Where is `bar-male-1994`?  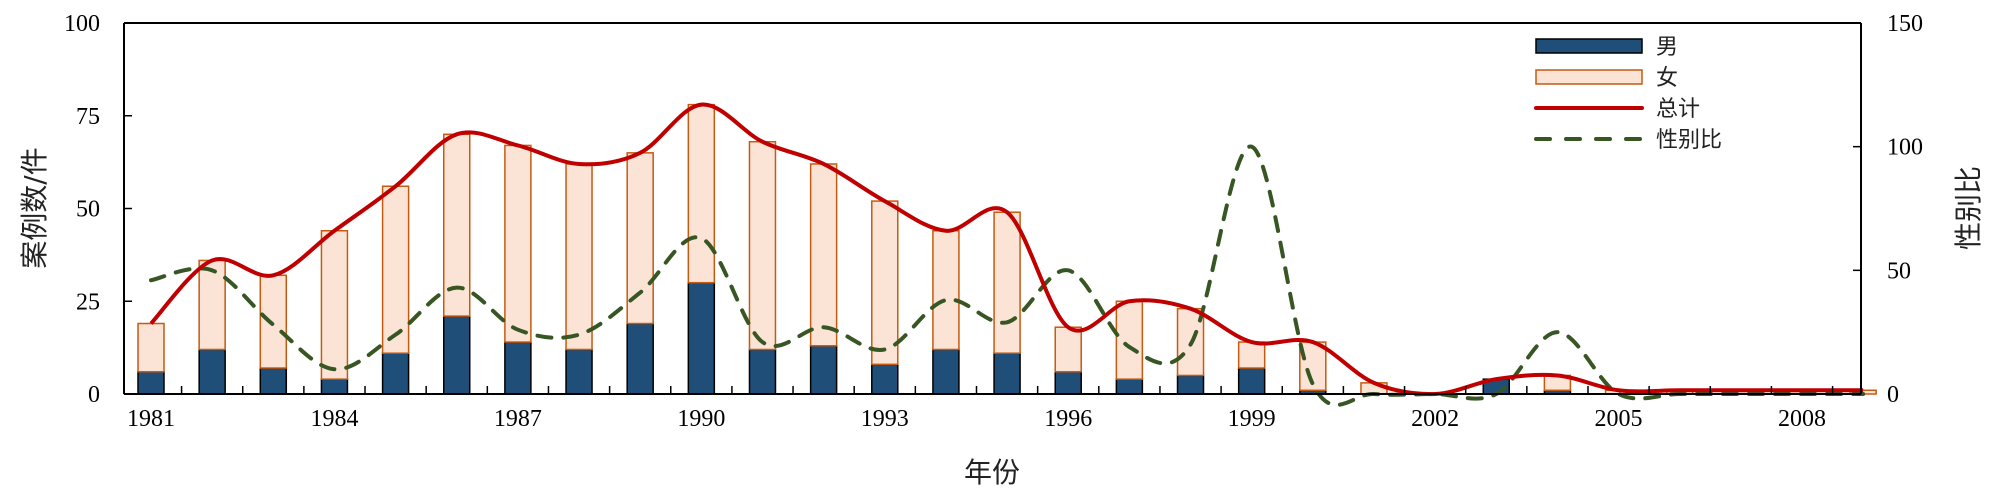
bar-male-1994 is located at coordinates (946, 371).